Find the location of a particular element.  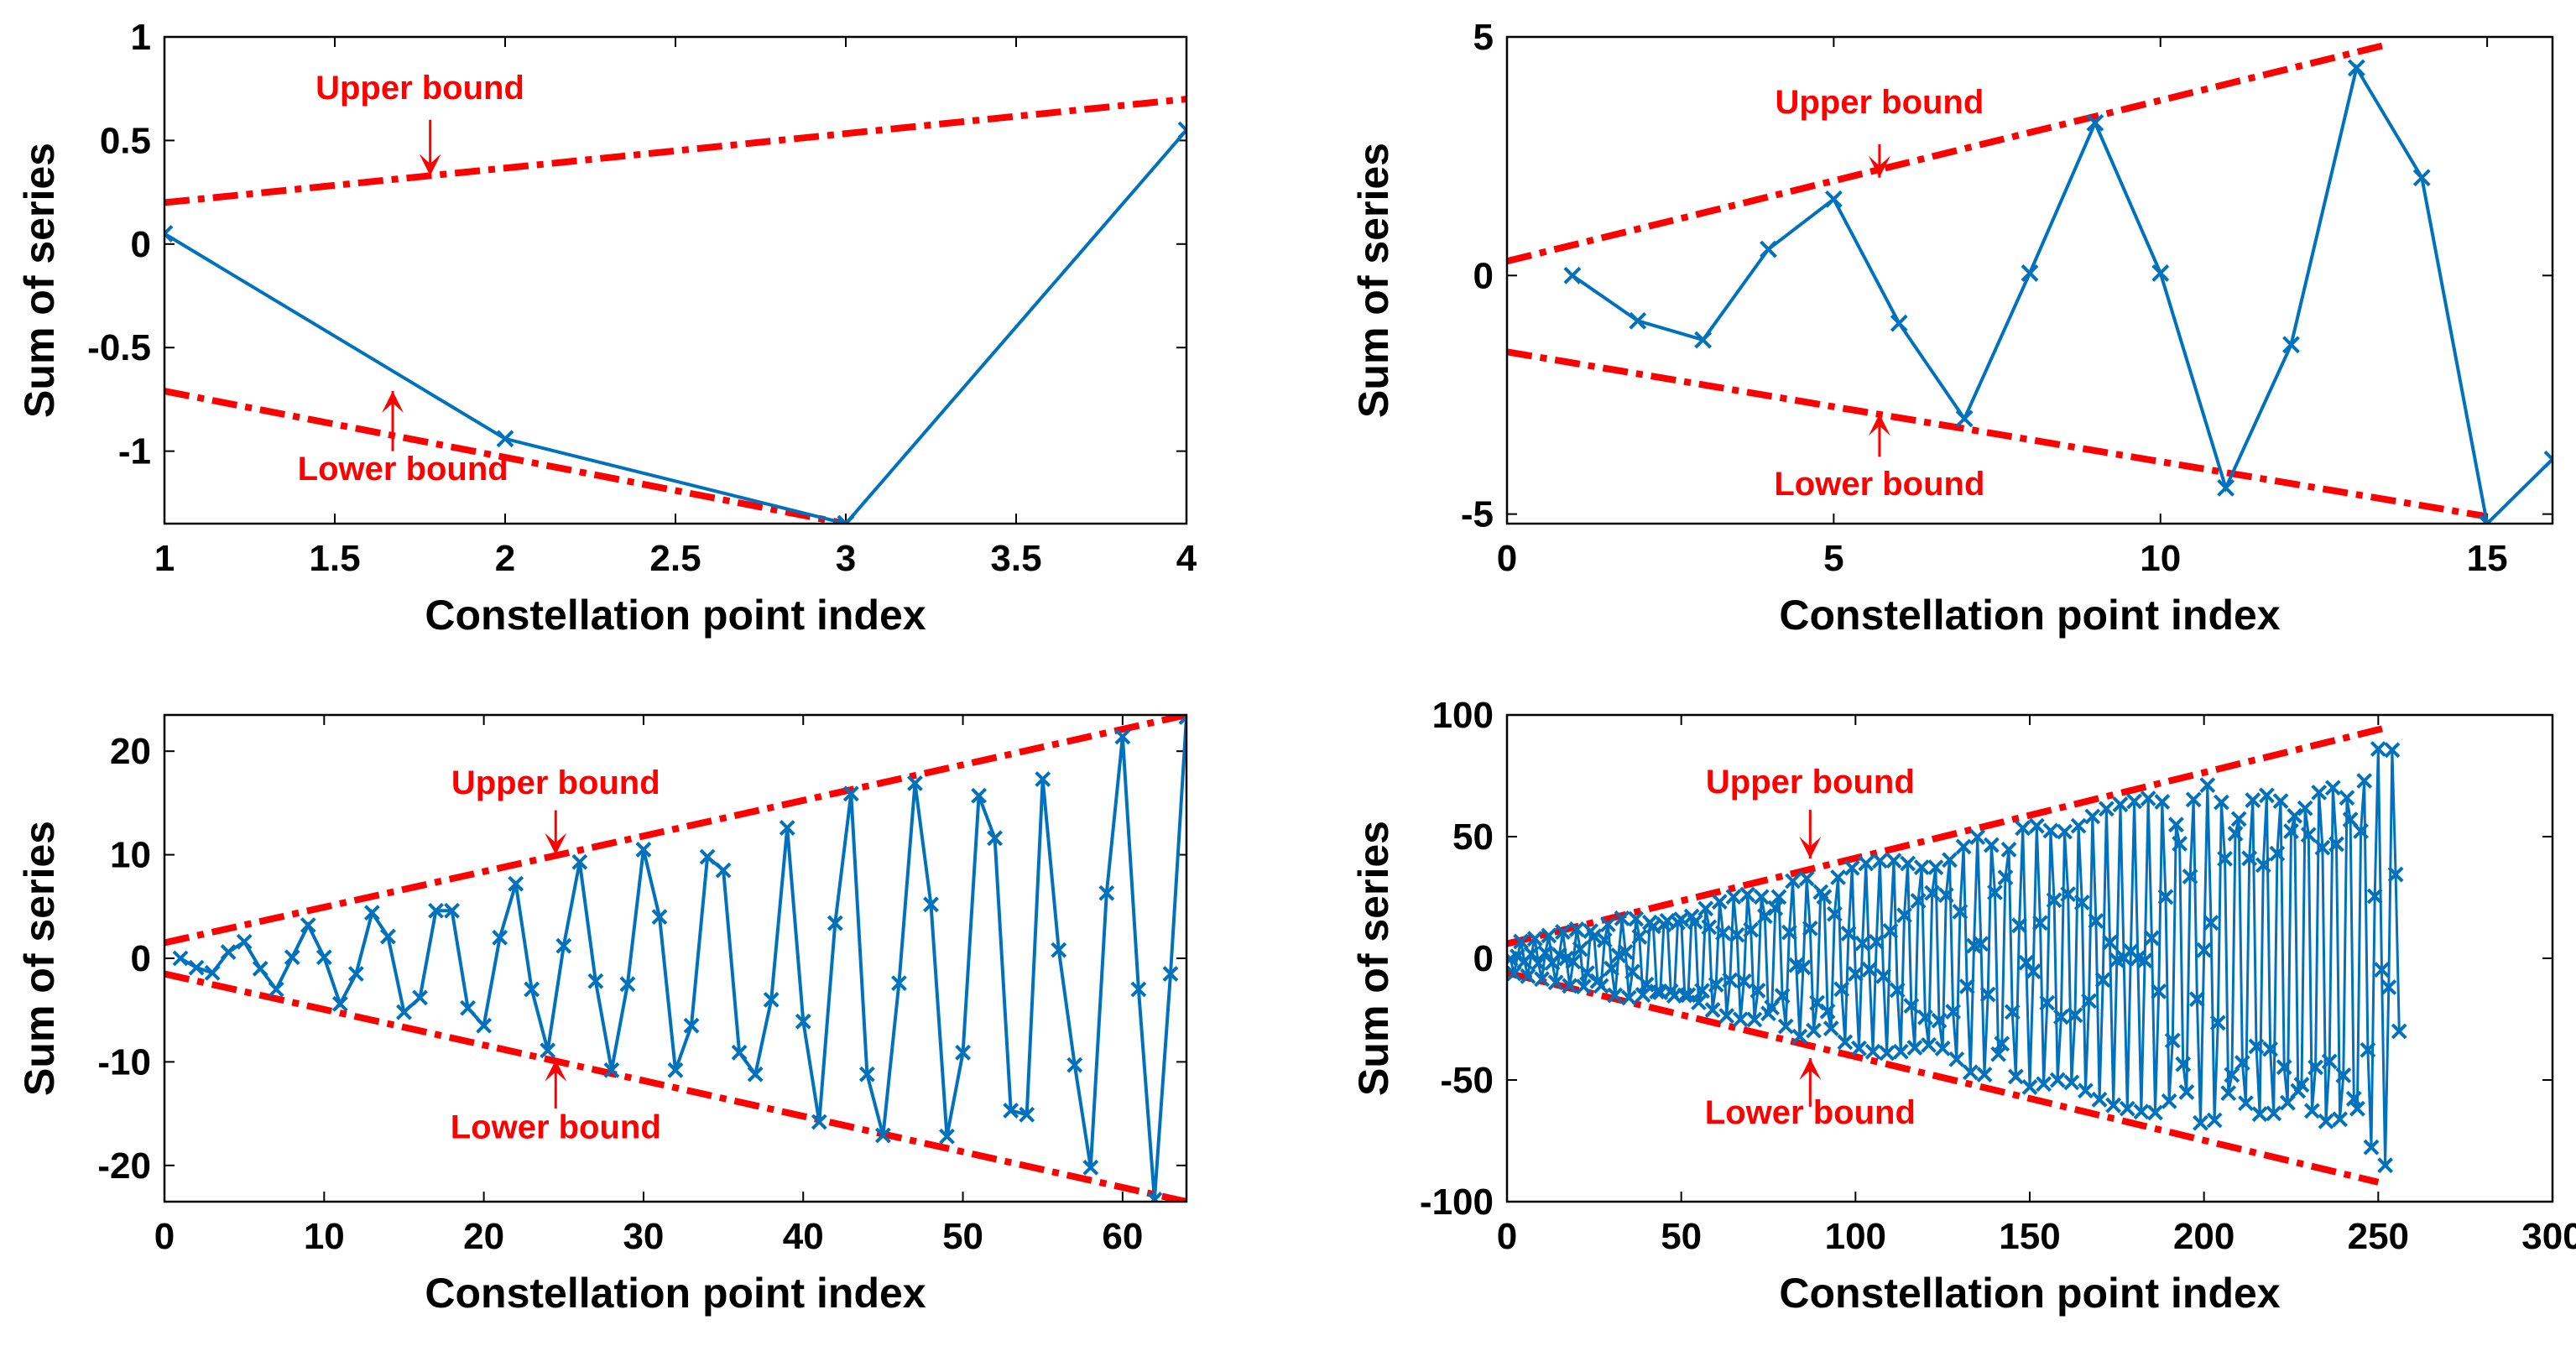

x-tick-label: 3.5 is located at coordinates (1015, 558).